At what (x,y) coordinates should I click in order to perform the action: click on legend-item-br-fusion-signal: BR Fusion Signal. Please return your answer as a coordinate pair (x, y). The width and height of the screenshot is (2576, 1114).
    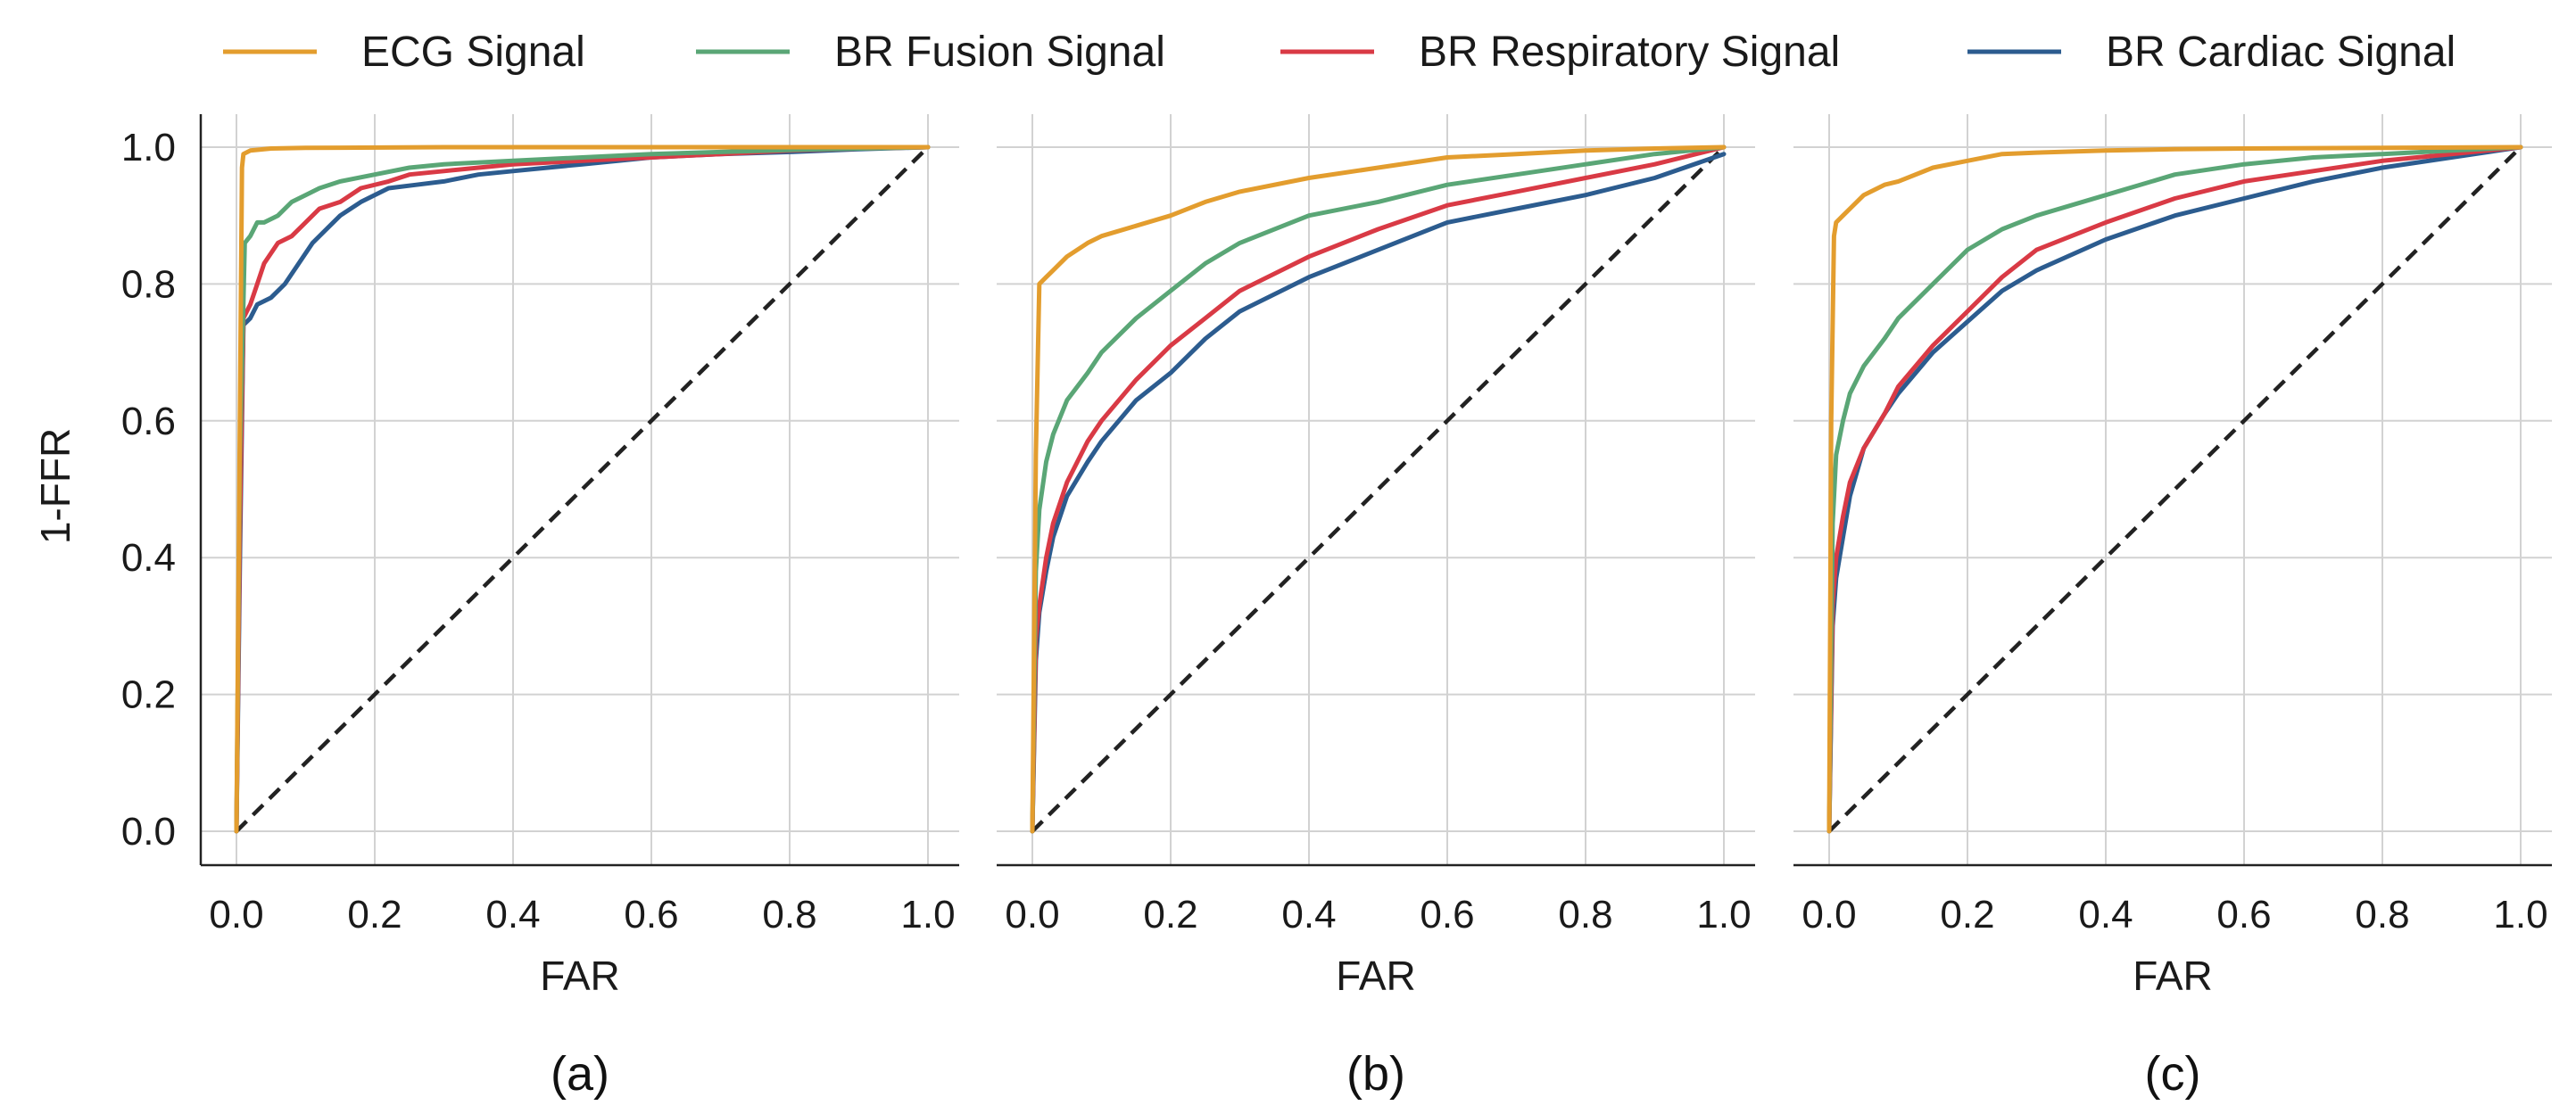
    Looking at the image, I should click on (930, 52).